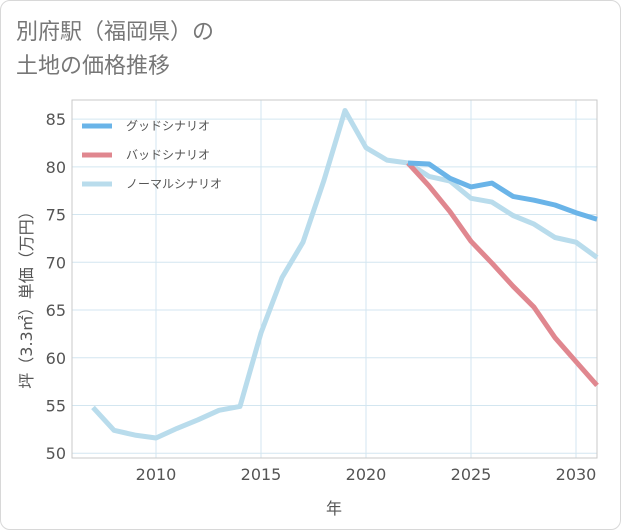  What do you see at coordinates (56, 215) in the screenshot?
I see `y-tick-label: 75` at bounding box center [56, 215].